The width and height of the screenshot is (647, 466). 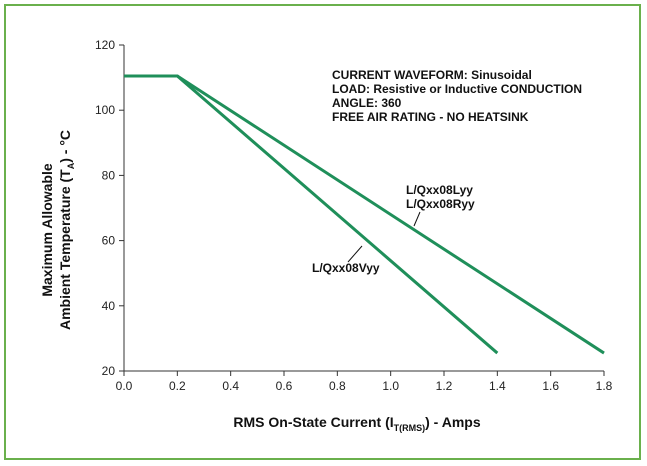 I want to click on y-tick-label: 40, so click(x=109, y=306).